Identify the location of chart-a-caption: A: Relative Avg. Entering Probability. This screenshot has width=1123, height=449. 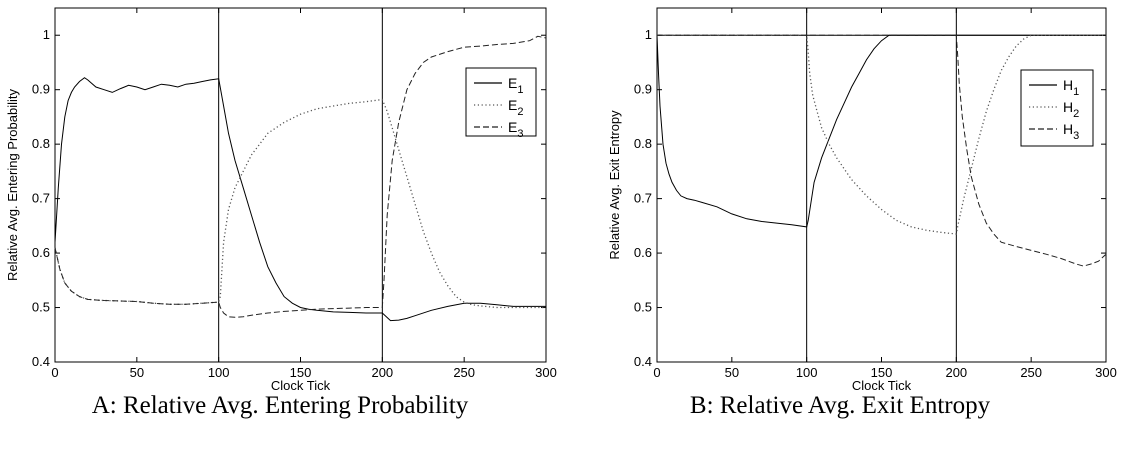
(280, 405).